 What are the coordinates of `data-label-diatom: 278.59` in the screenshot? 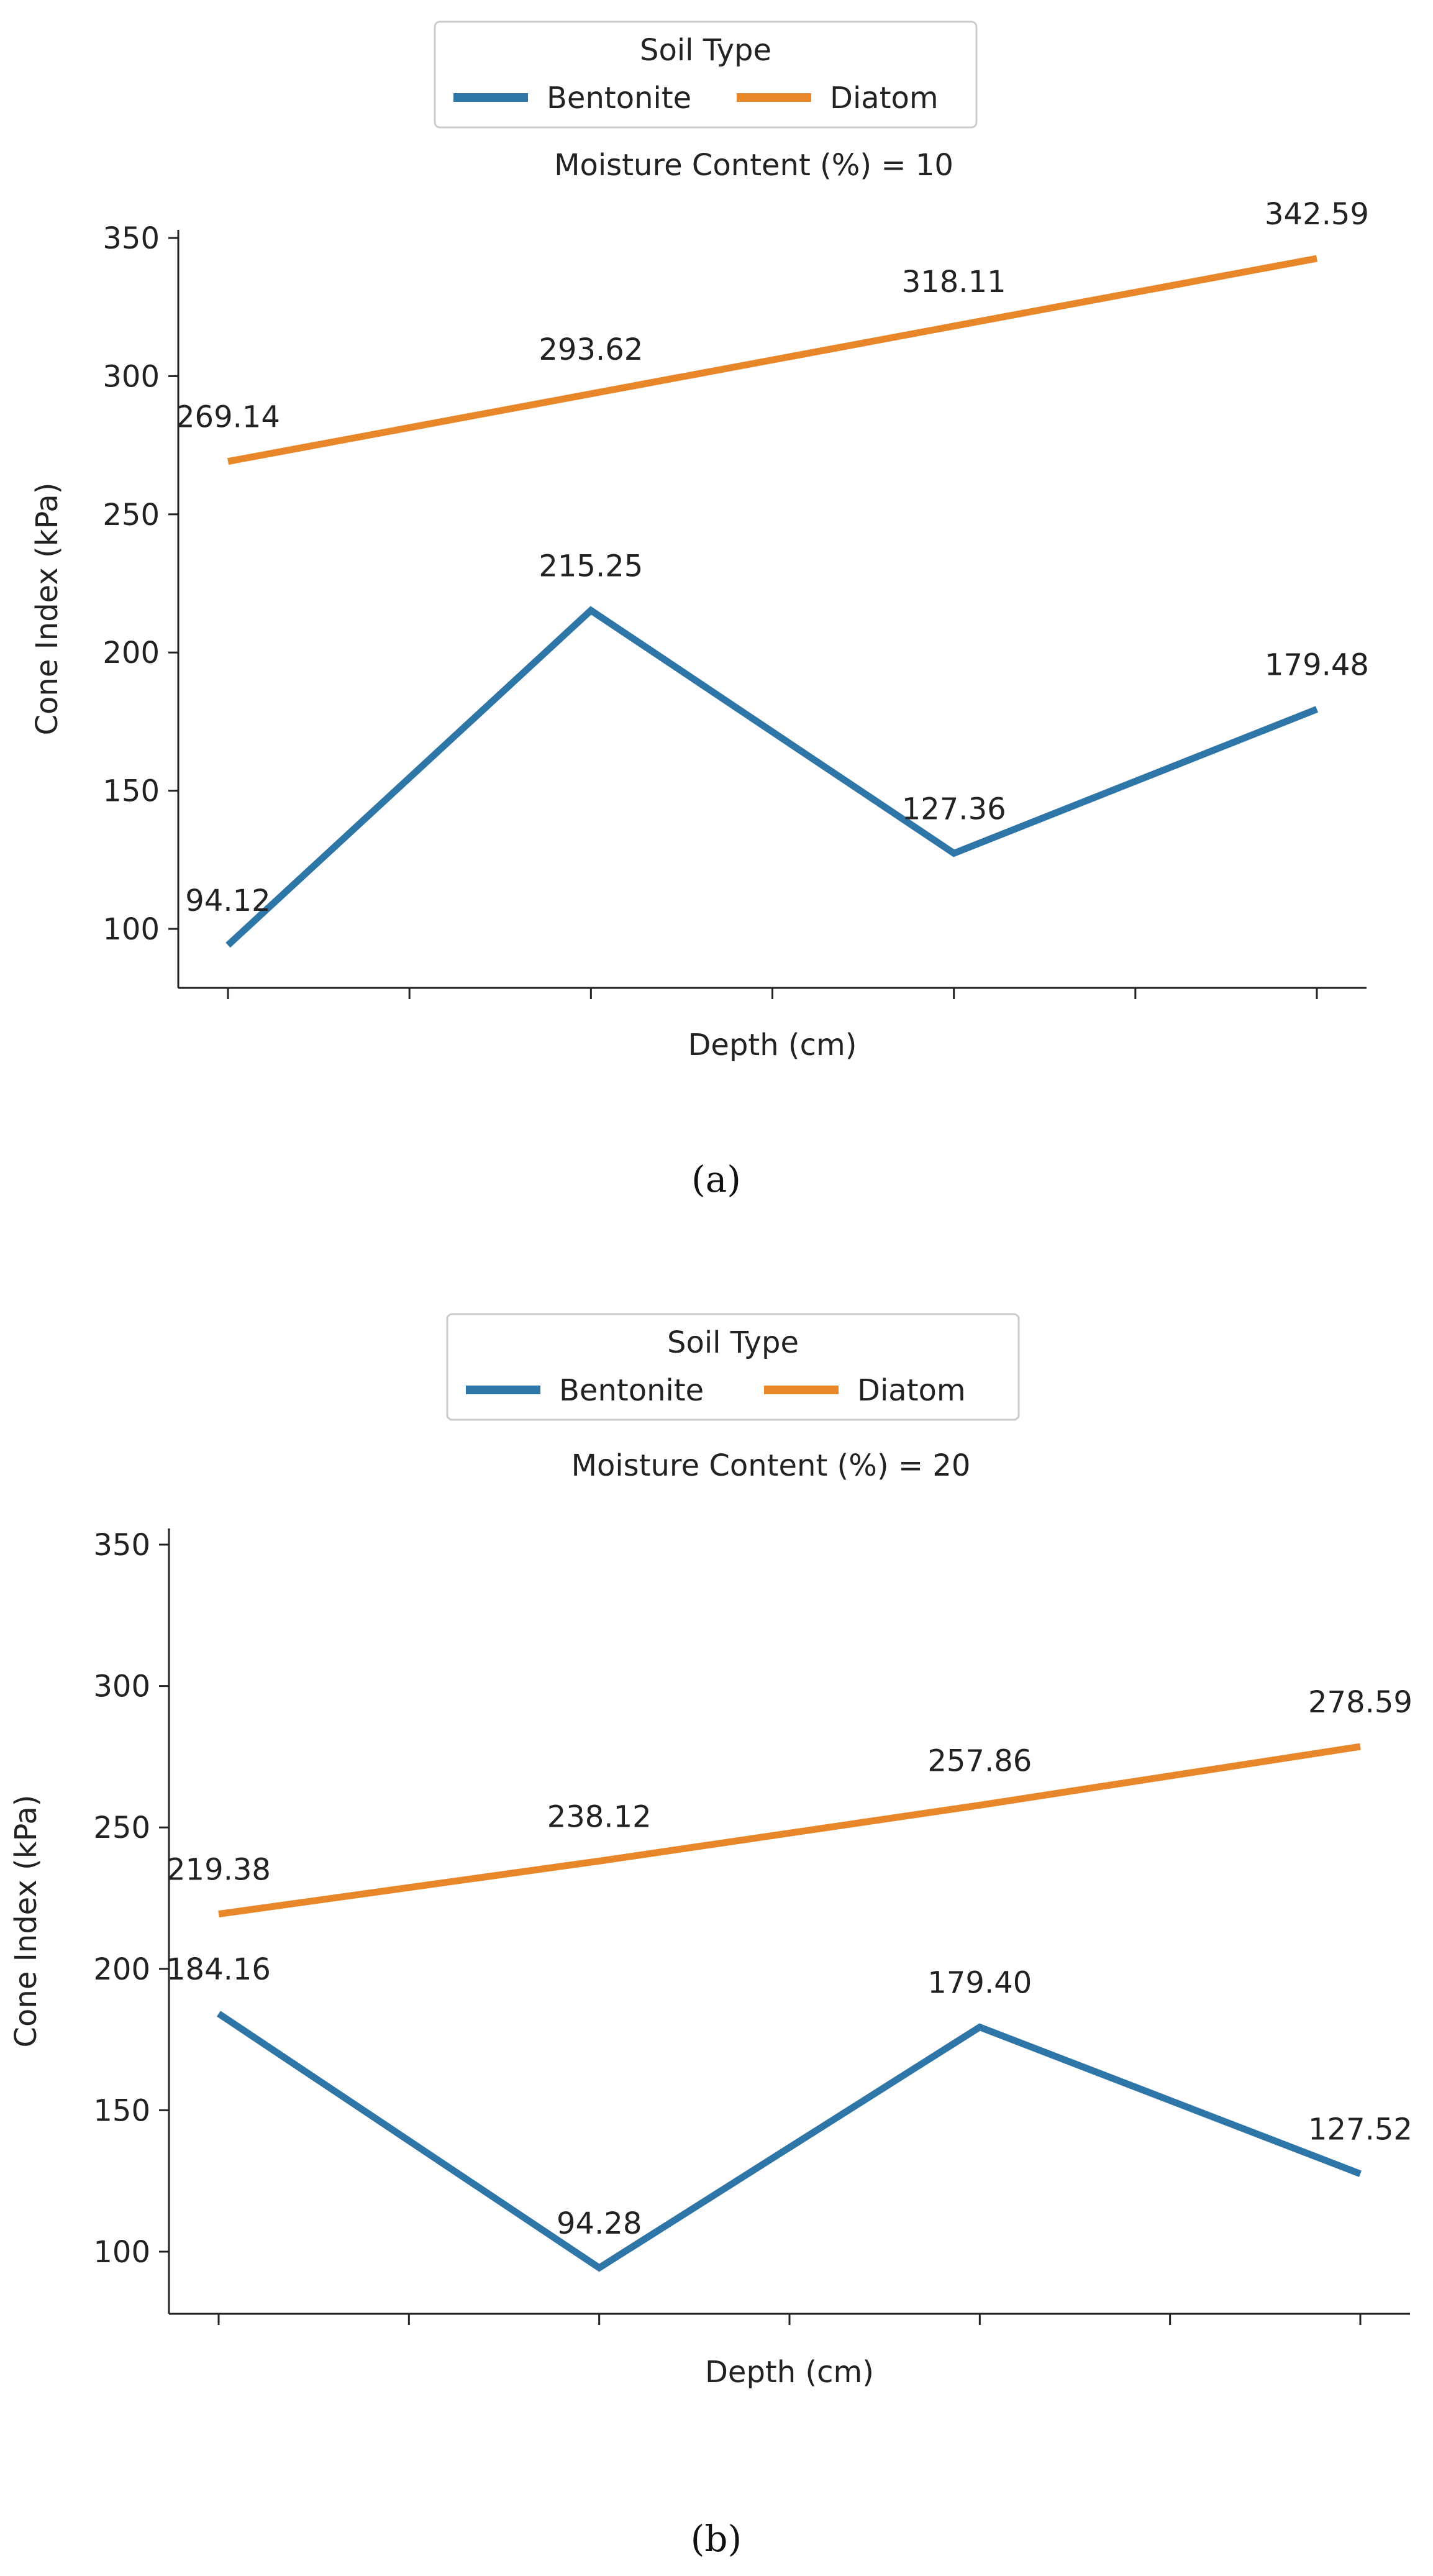 It's located at (1360, 1702).